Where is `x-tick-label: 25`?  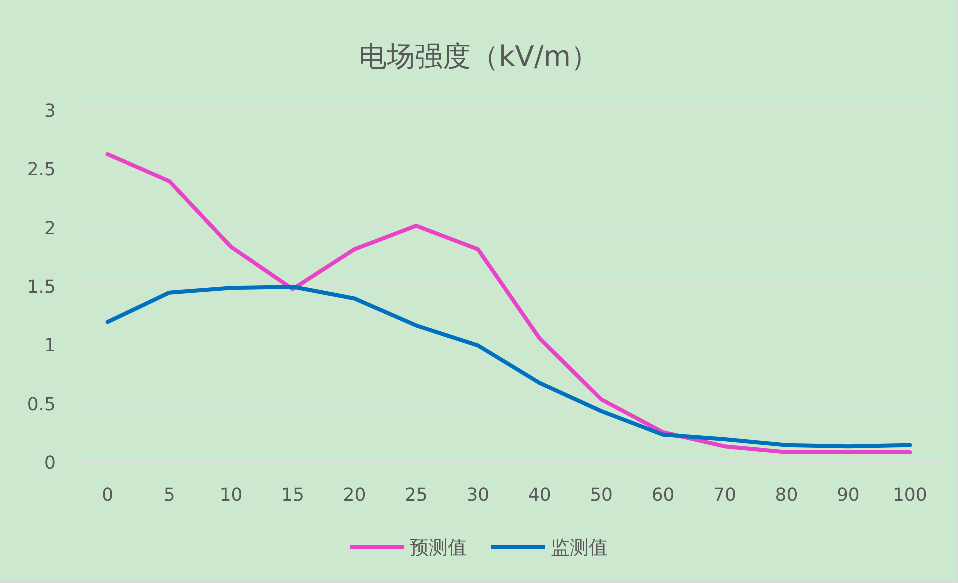
x-tick-label: 25 is located at coordinates (416, 495).